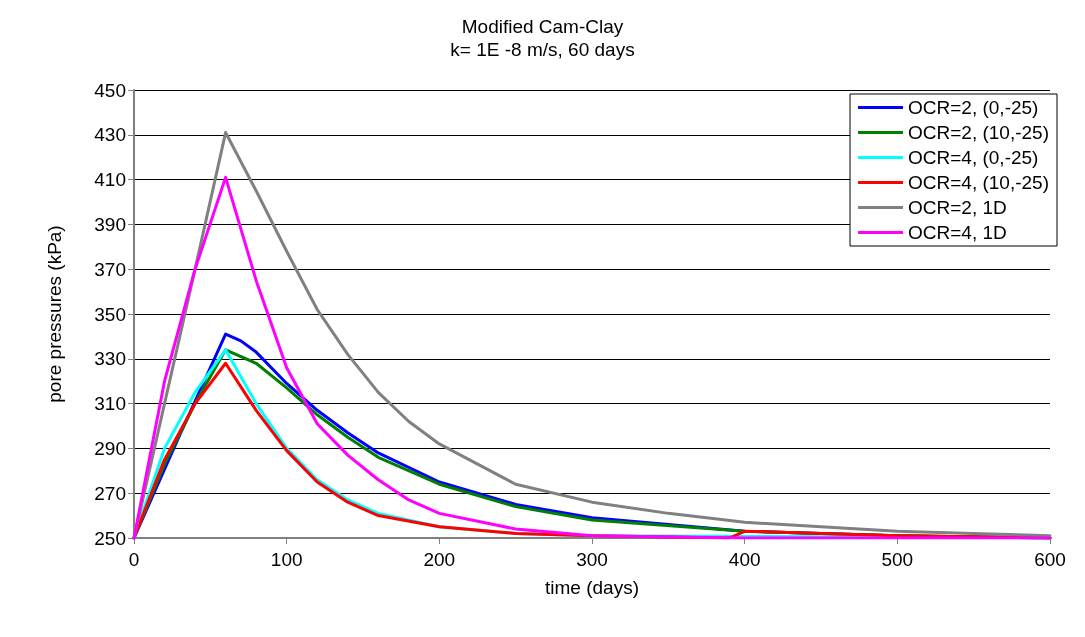  Describe the element at coordinates (110, 135) in the screenshot. I see `y-tick-label: 430` at that location.